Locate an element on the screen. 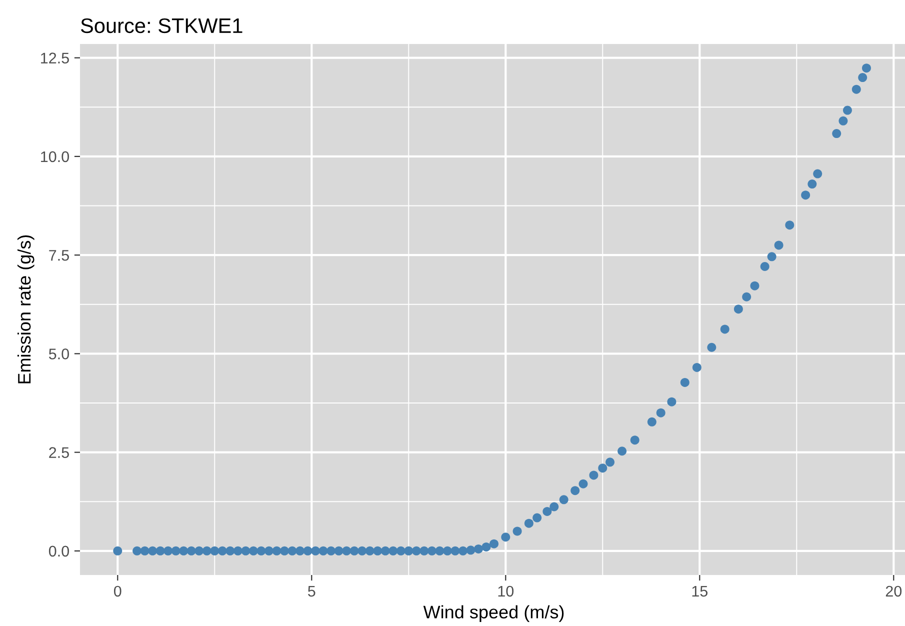 The width and height of the screenshot is (905, 626). y-tick-label: 5.0 is located at coordinates (58, 354).